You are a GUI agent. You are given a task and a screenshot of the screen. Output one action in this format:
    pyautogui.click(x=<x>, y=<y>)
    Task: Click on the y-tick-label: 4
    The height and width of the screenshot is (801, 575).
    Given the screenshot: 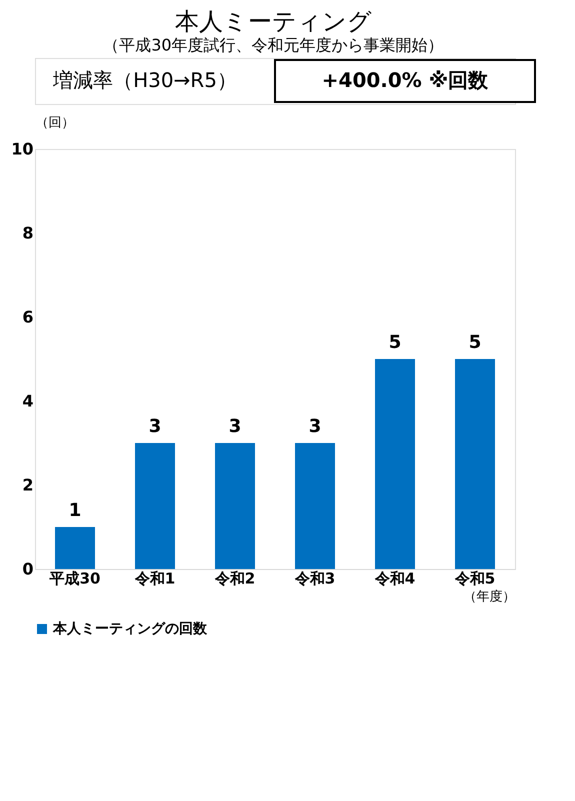 What is the action you would take?
    pyautogui.click(x=28, y=401)
    